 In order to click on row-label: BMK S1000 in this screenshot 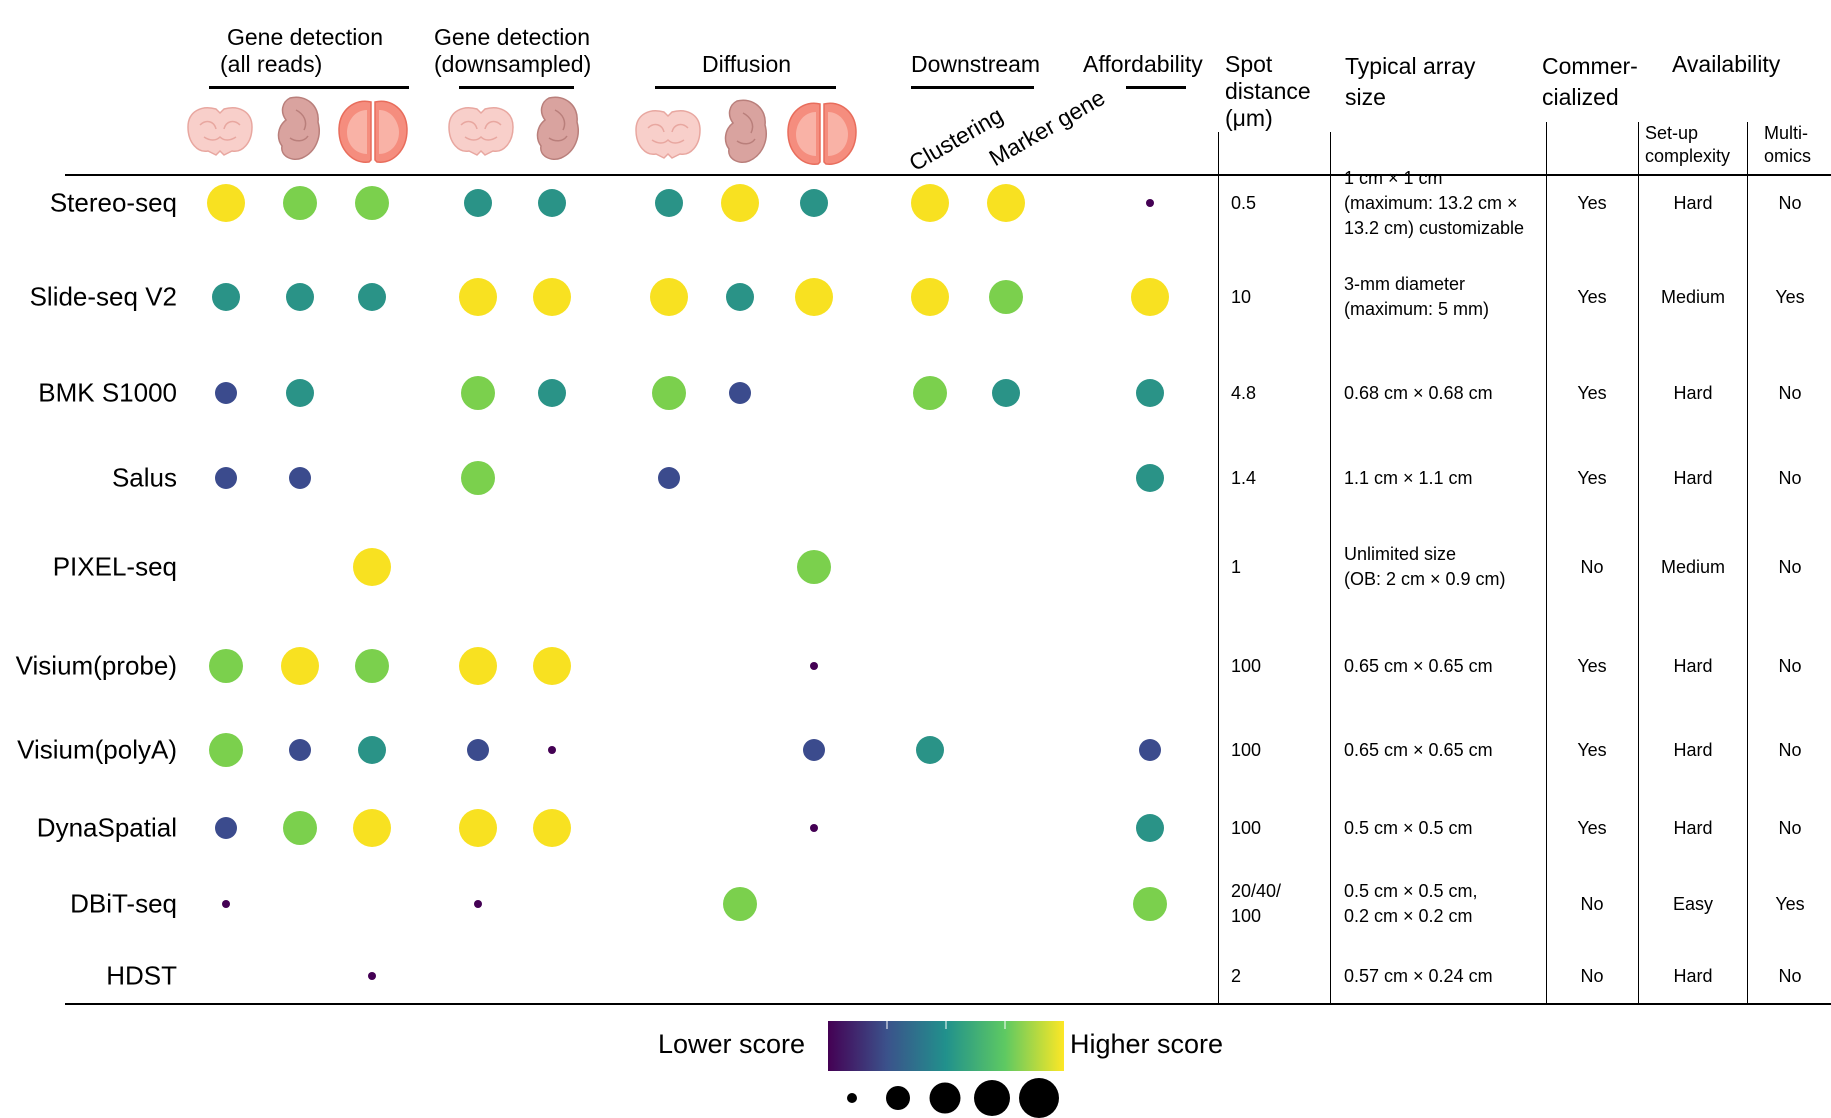, I will do `click(107, 392)`.